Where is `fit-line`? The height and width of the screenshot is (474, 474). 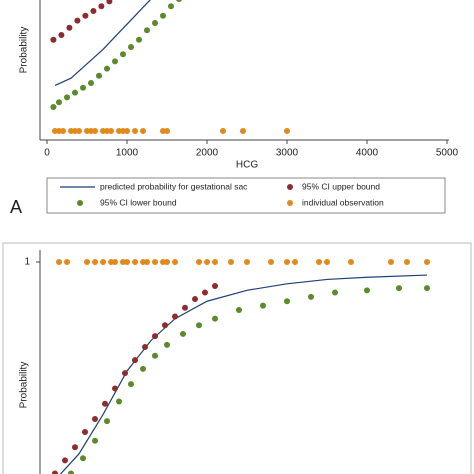 fit-line is located at coordinates (102, 43).